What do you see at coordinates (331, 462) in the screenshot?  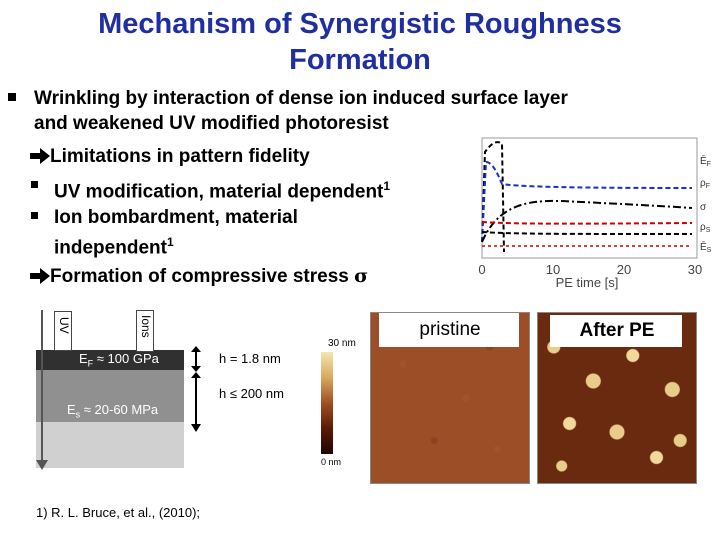 I see `afm-scale-label-bottom: 0 nm` at bounding box center [331, 462].